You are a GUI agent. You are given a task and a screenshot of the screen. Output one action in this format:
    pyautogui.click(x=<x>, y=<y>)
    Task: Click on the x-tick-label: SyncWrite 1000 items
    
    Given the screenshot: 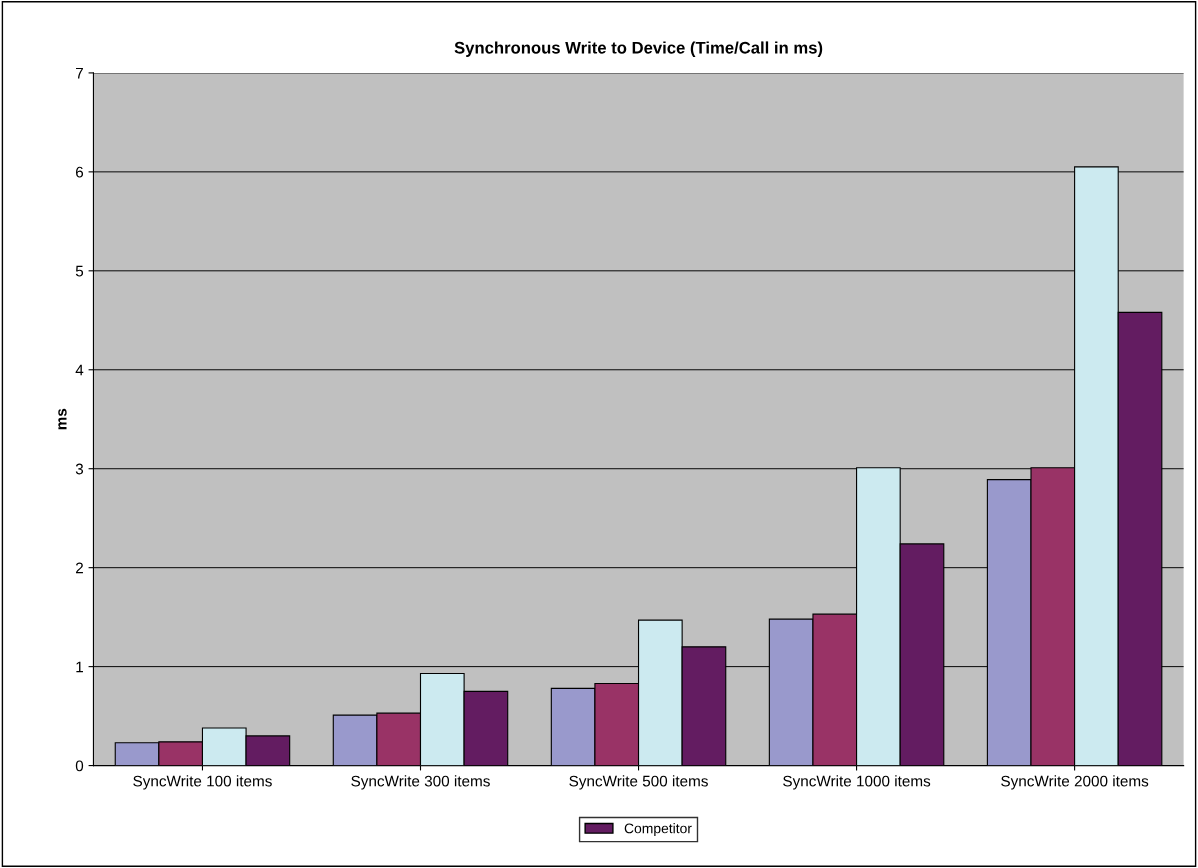 What is the action you would take?
    pyautogui.click(x=857, y=782)
    